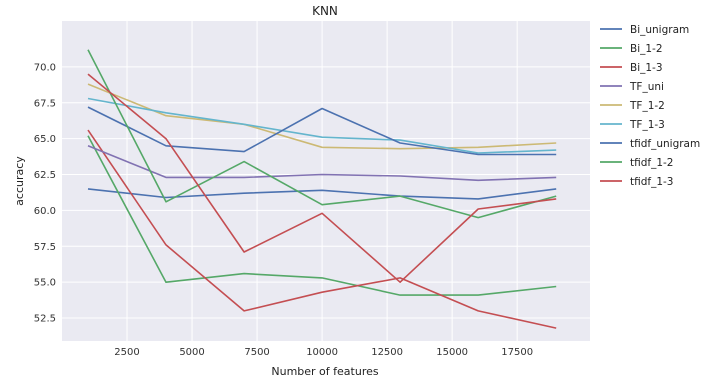  I want to click on series-line-tf-uni, so click(322, 163).